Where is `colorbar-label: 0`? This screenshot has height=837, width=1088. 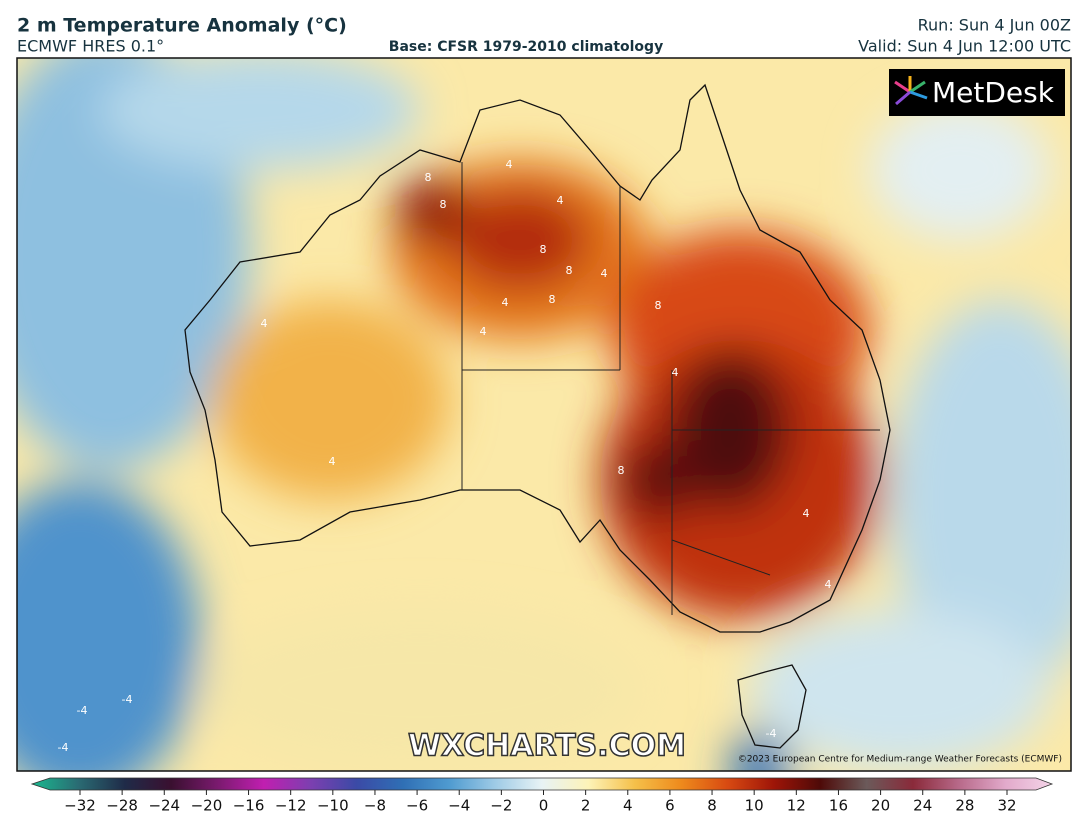
colorbar-label: 0 is located at coordinates (544, 806).